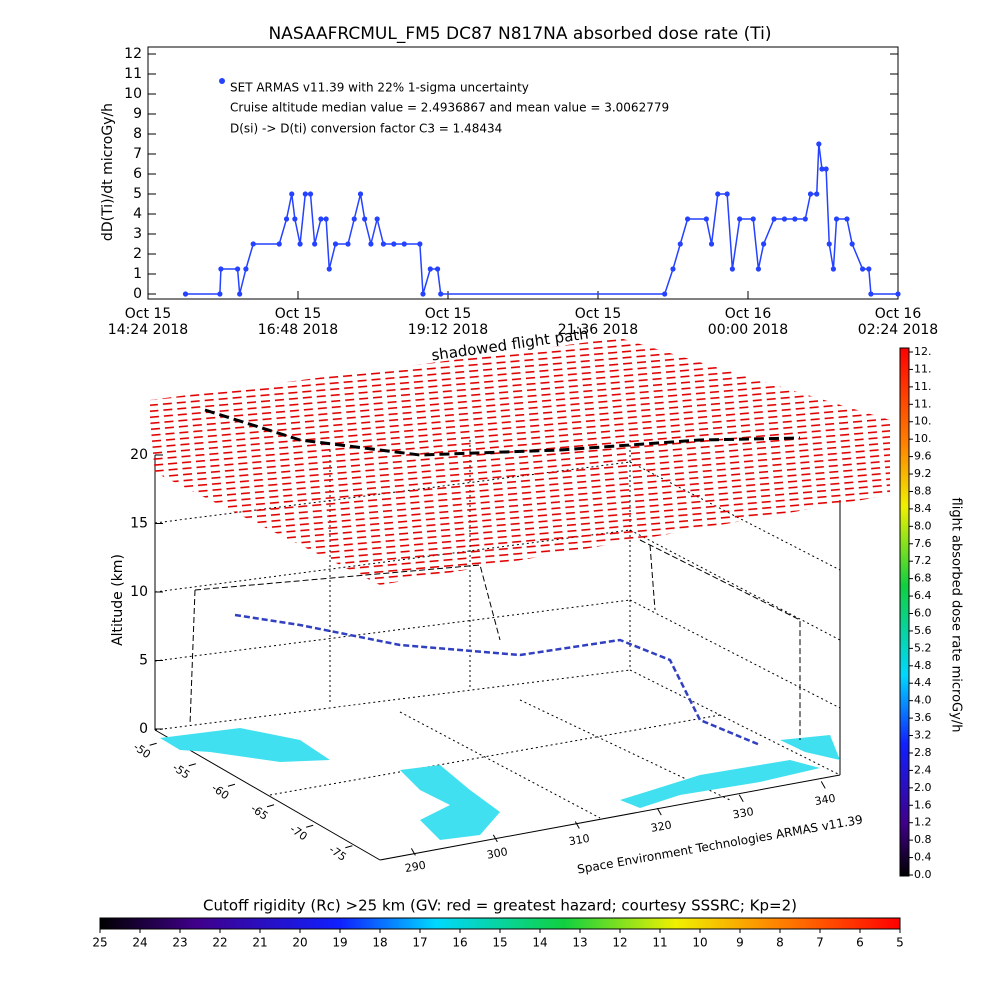  Describe the element at coordinates (459, 943) in the screenshot. I see `colorbar-tick-label: 16` at that location.